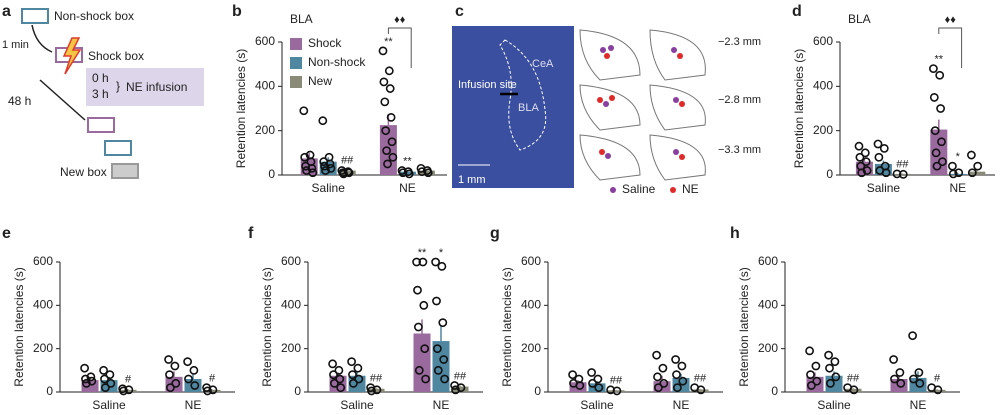 This screenshot has width=1000, height=415. Describe the element at coordinates (950, 47) in the screenshot. I see `bracket` at that location.